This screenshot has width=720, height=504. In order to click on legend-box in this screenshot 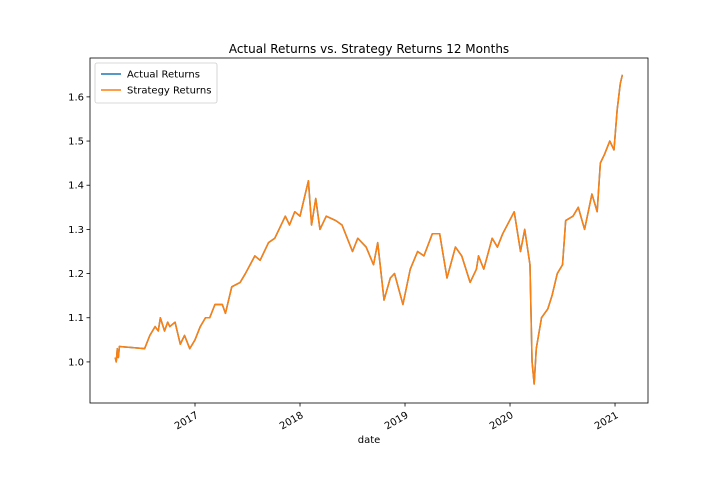, I will do `click(156, 83)`.